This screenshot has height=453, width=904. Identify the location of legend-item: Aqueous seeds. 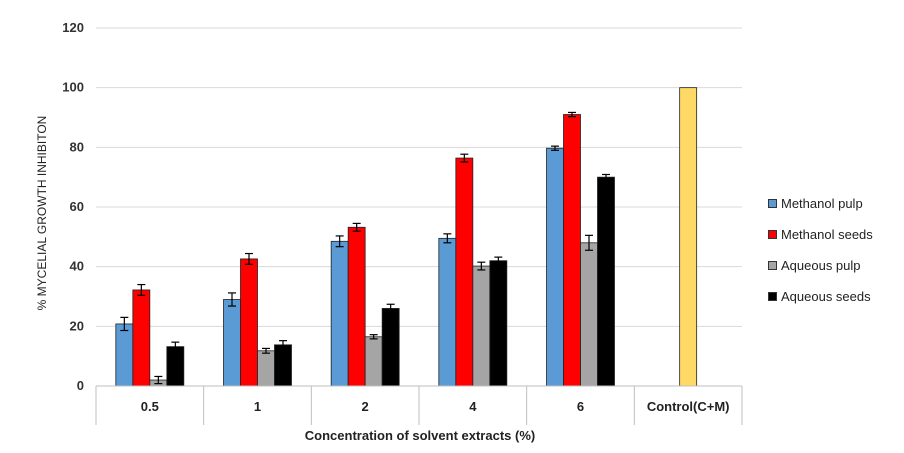
(820, 296).